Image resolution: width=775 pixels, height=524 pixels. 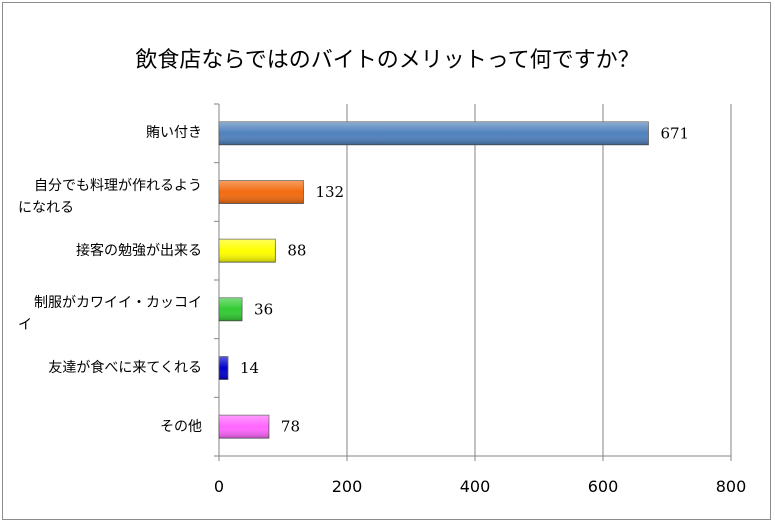 I want to click on data-label: 132, so click(x=329, y=192).